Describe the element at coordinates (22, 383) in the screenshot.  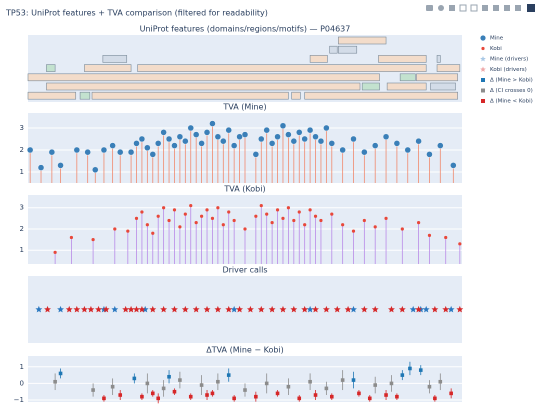
I see `y-tick-label: 0` at that location.